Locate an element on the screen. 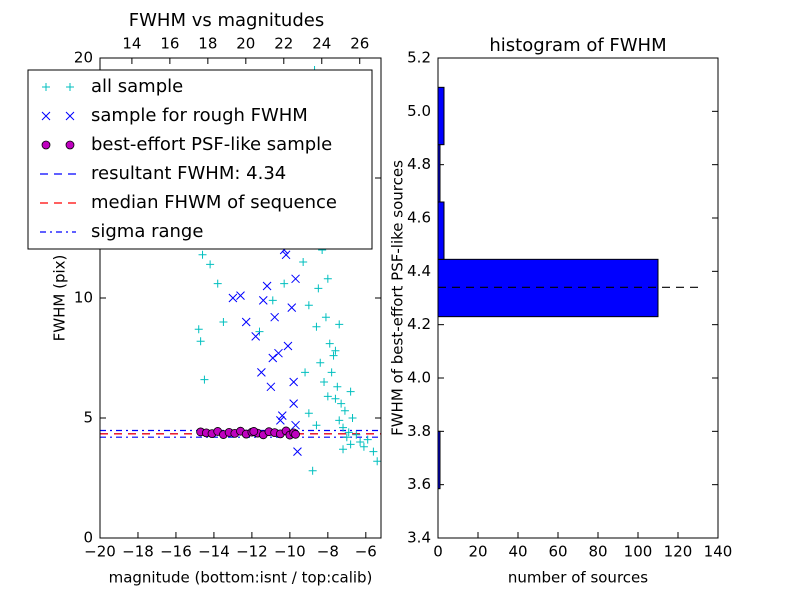 This screenshot has width=800, height=600. legend-box is located at coordinates (200, 159).